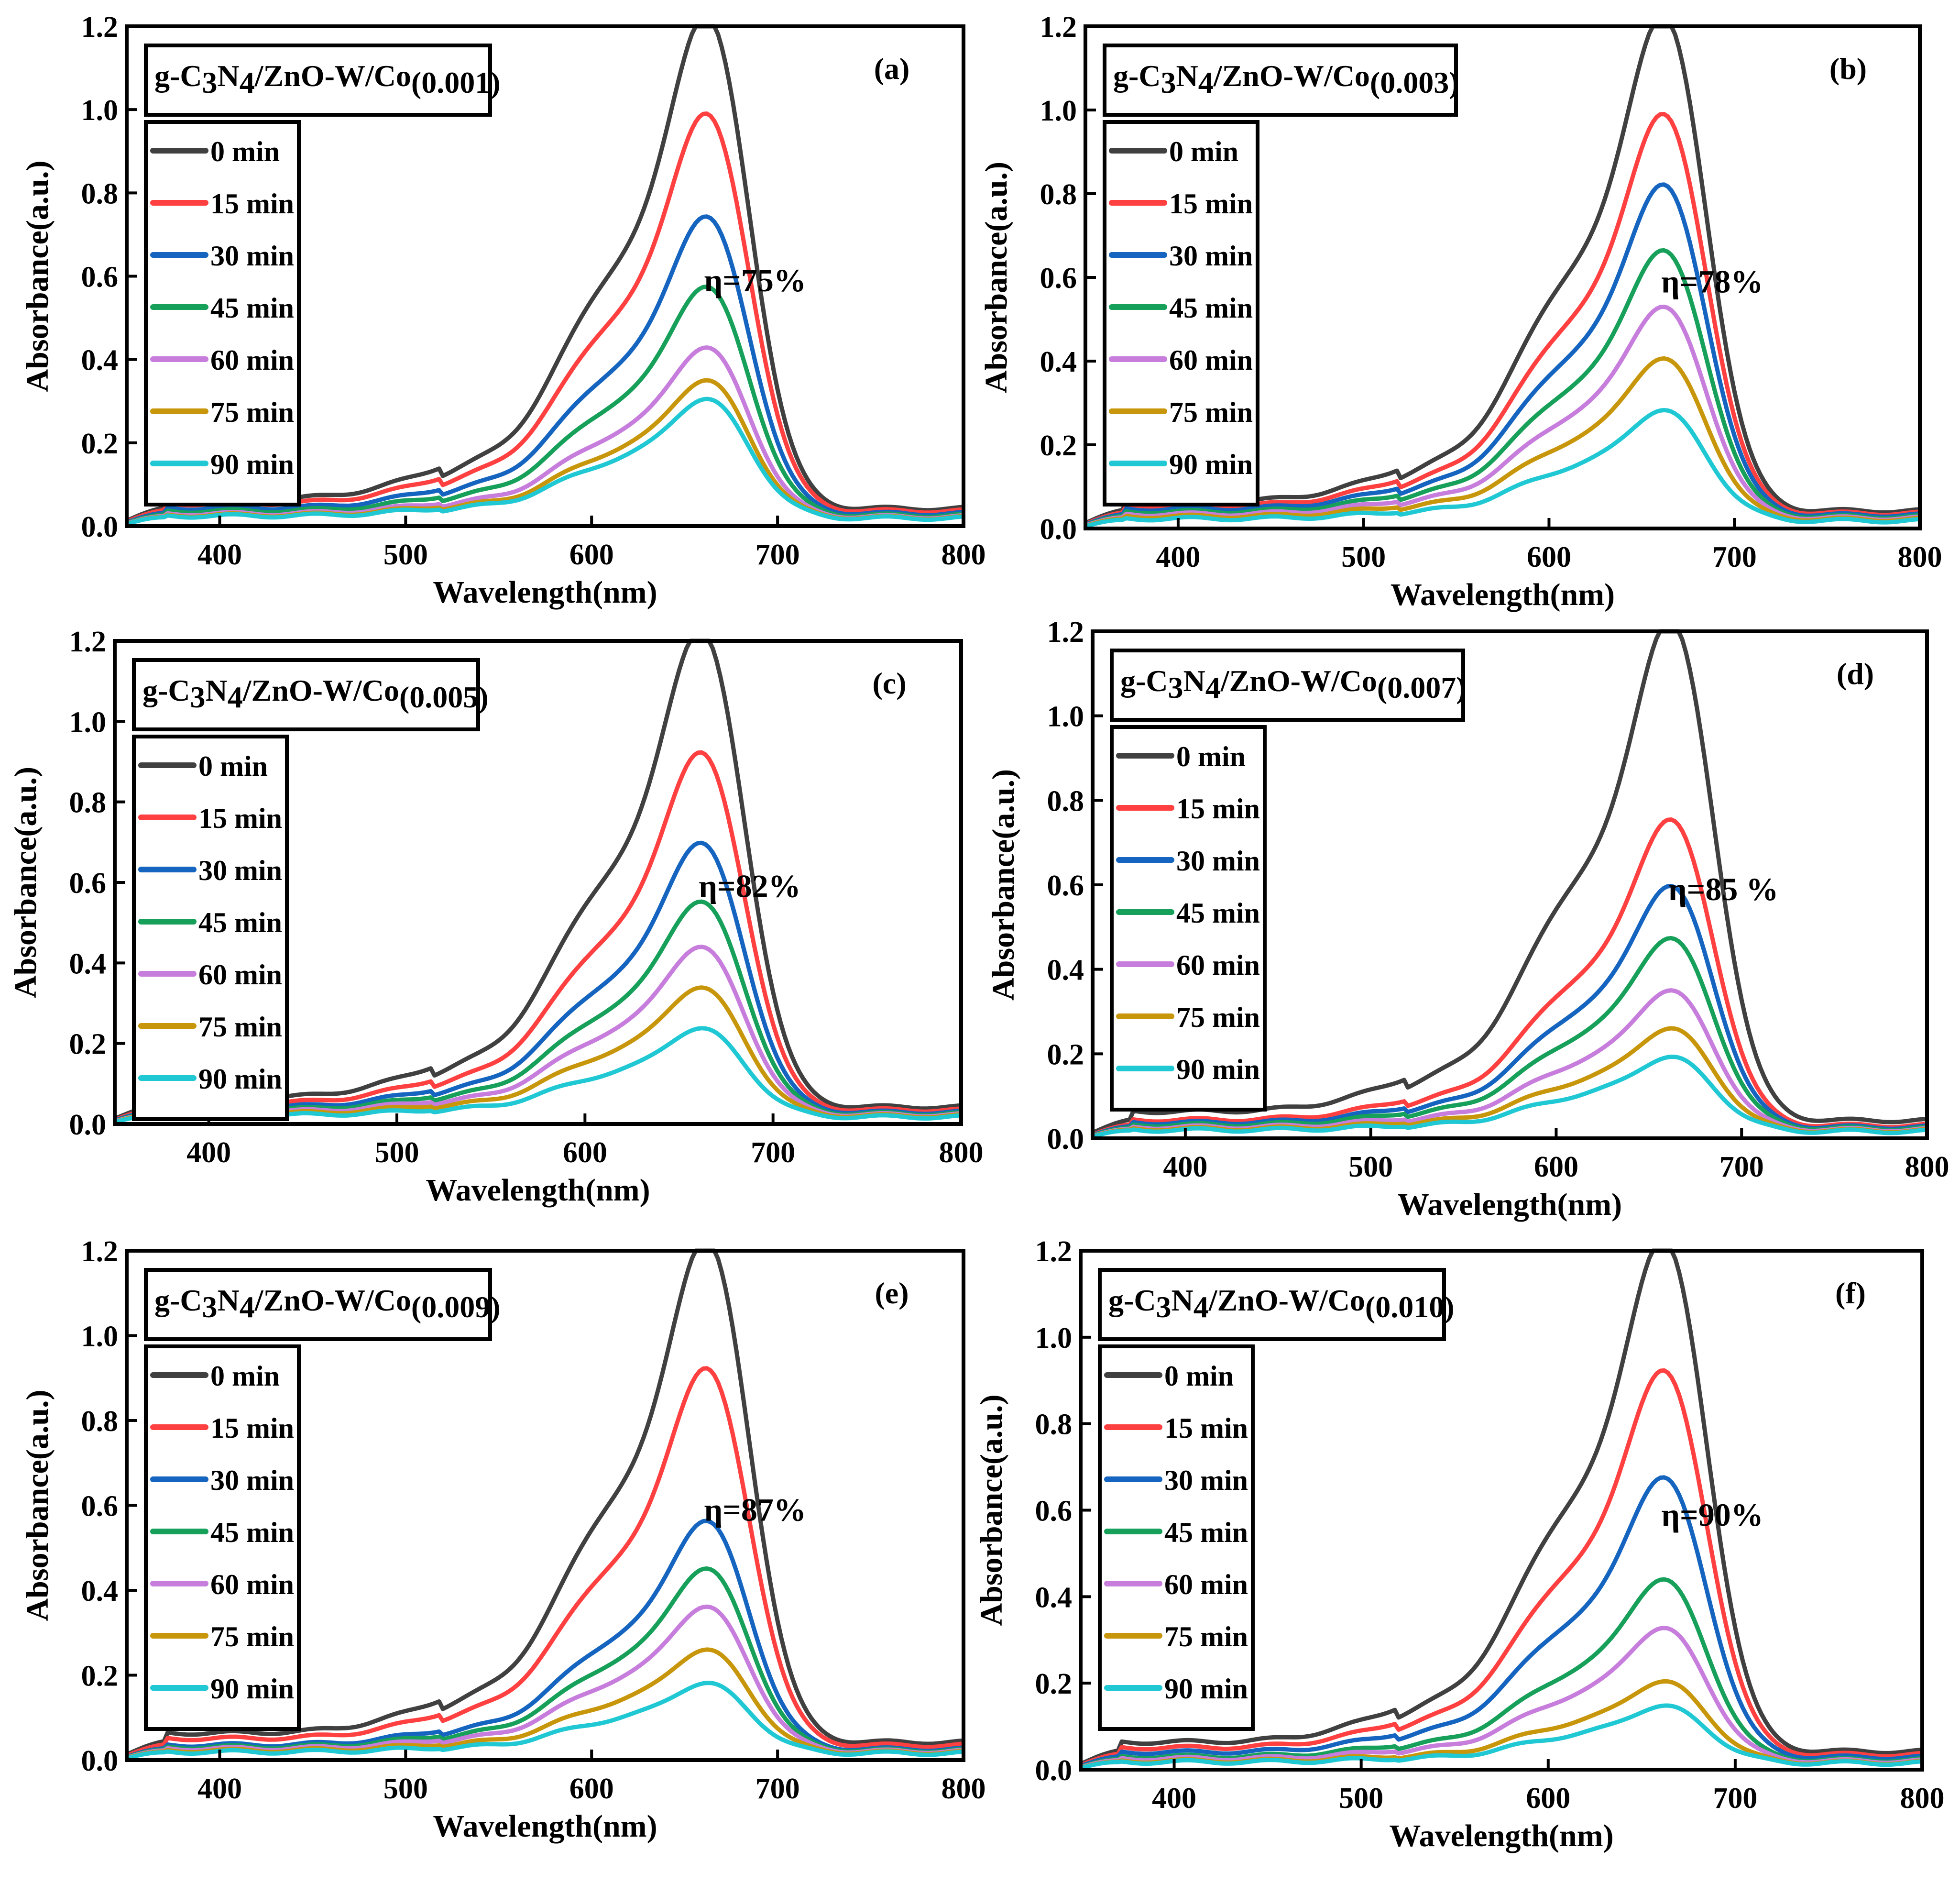 The width and height of the screenshot is (1960, 1894). Describe the element at coordinates (892, 1293) in the screenshot. I see `panel-label: (e)` at that location.